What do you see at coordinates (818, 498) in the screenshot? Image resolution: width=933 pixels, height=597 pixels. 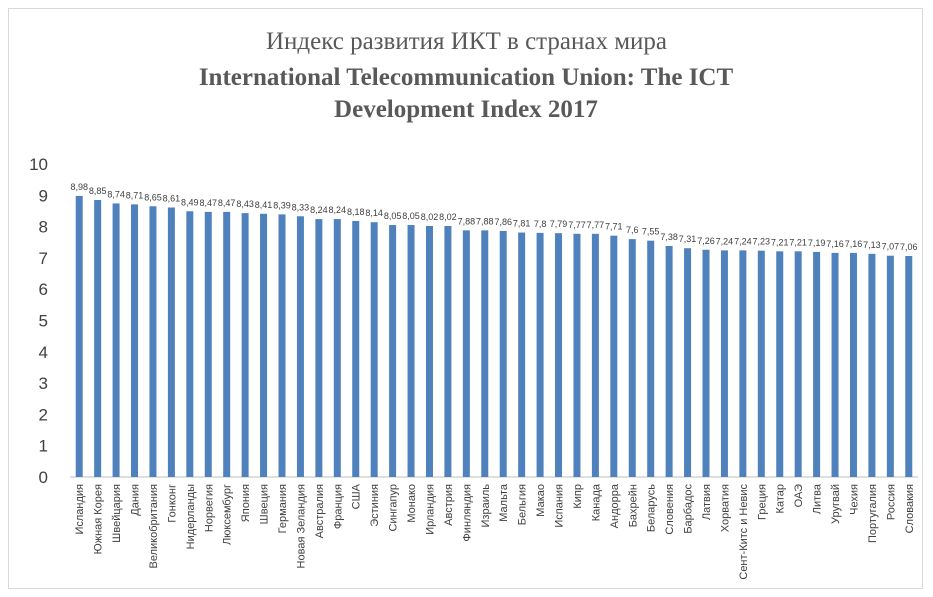 I see `x-tick-label: Литва` at bounding box center [818, 498].